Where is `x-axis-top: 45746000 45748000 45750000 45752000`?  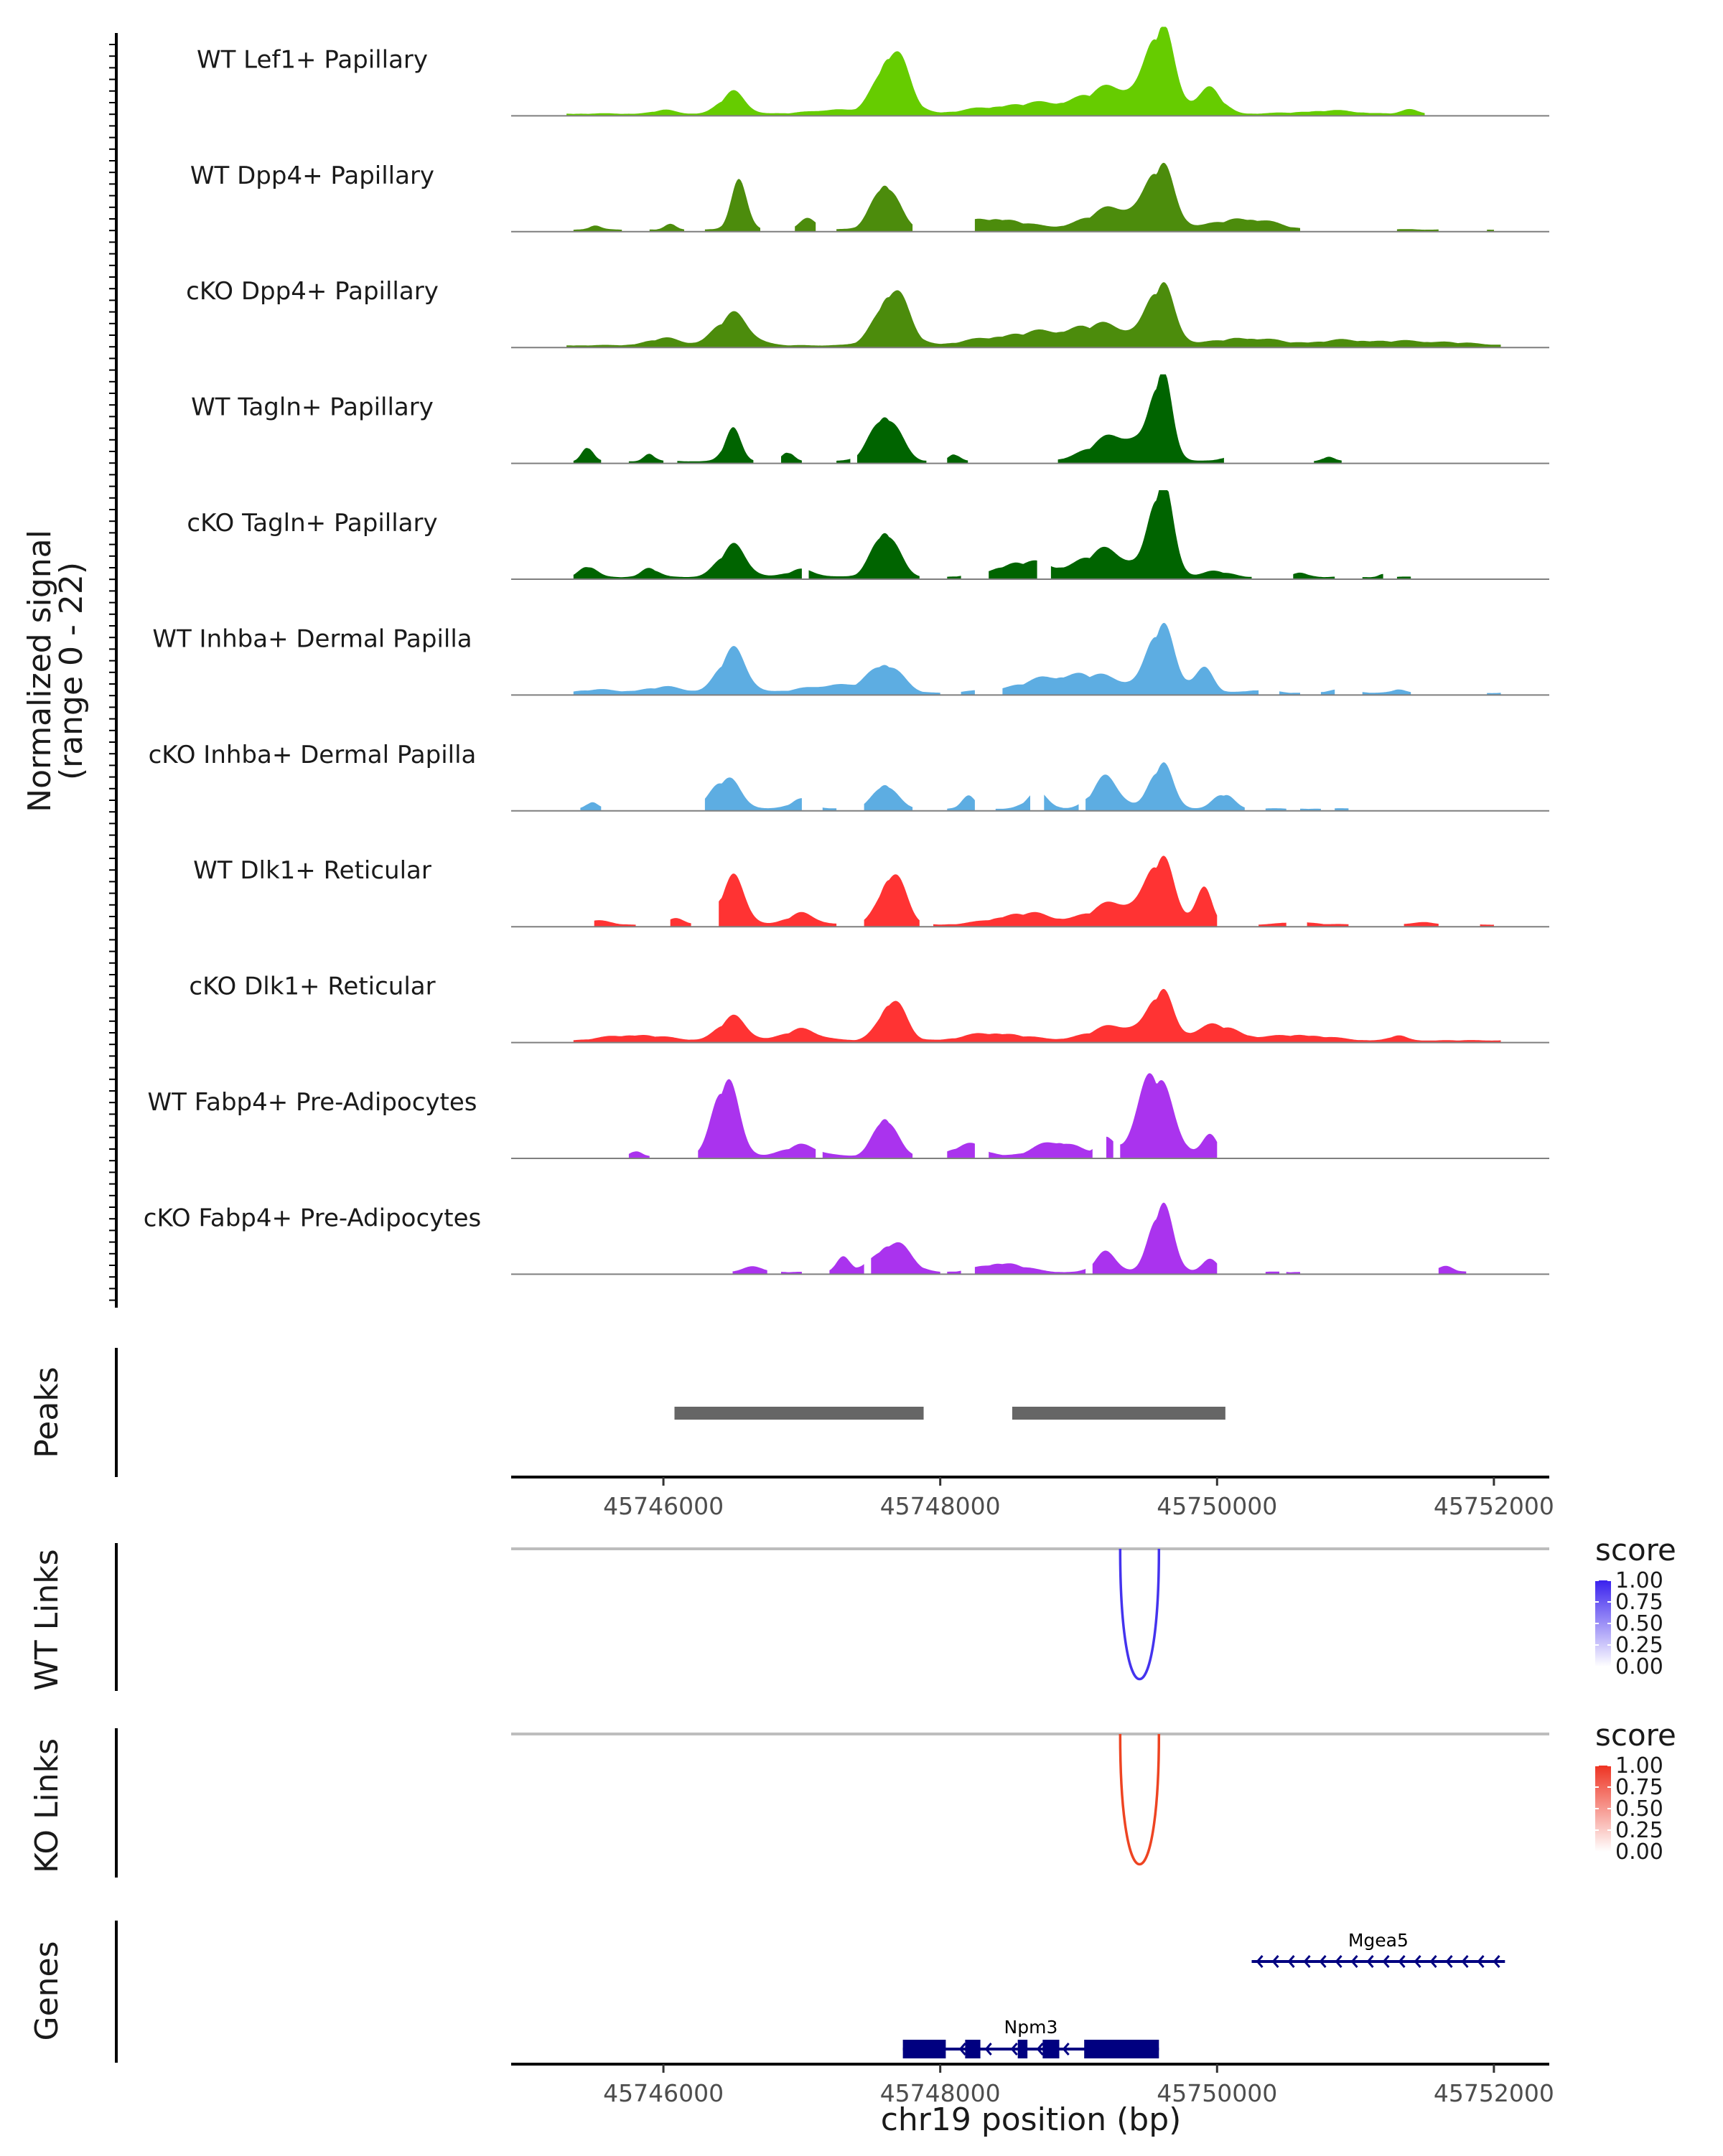
x-axis-top: 45746000 45748000 45750000 45752000 is located at coordinates (1032, 1498).